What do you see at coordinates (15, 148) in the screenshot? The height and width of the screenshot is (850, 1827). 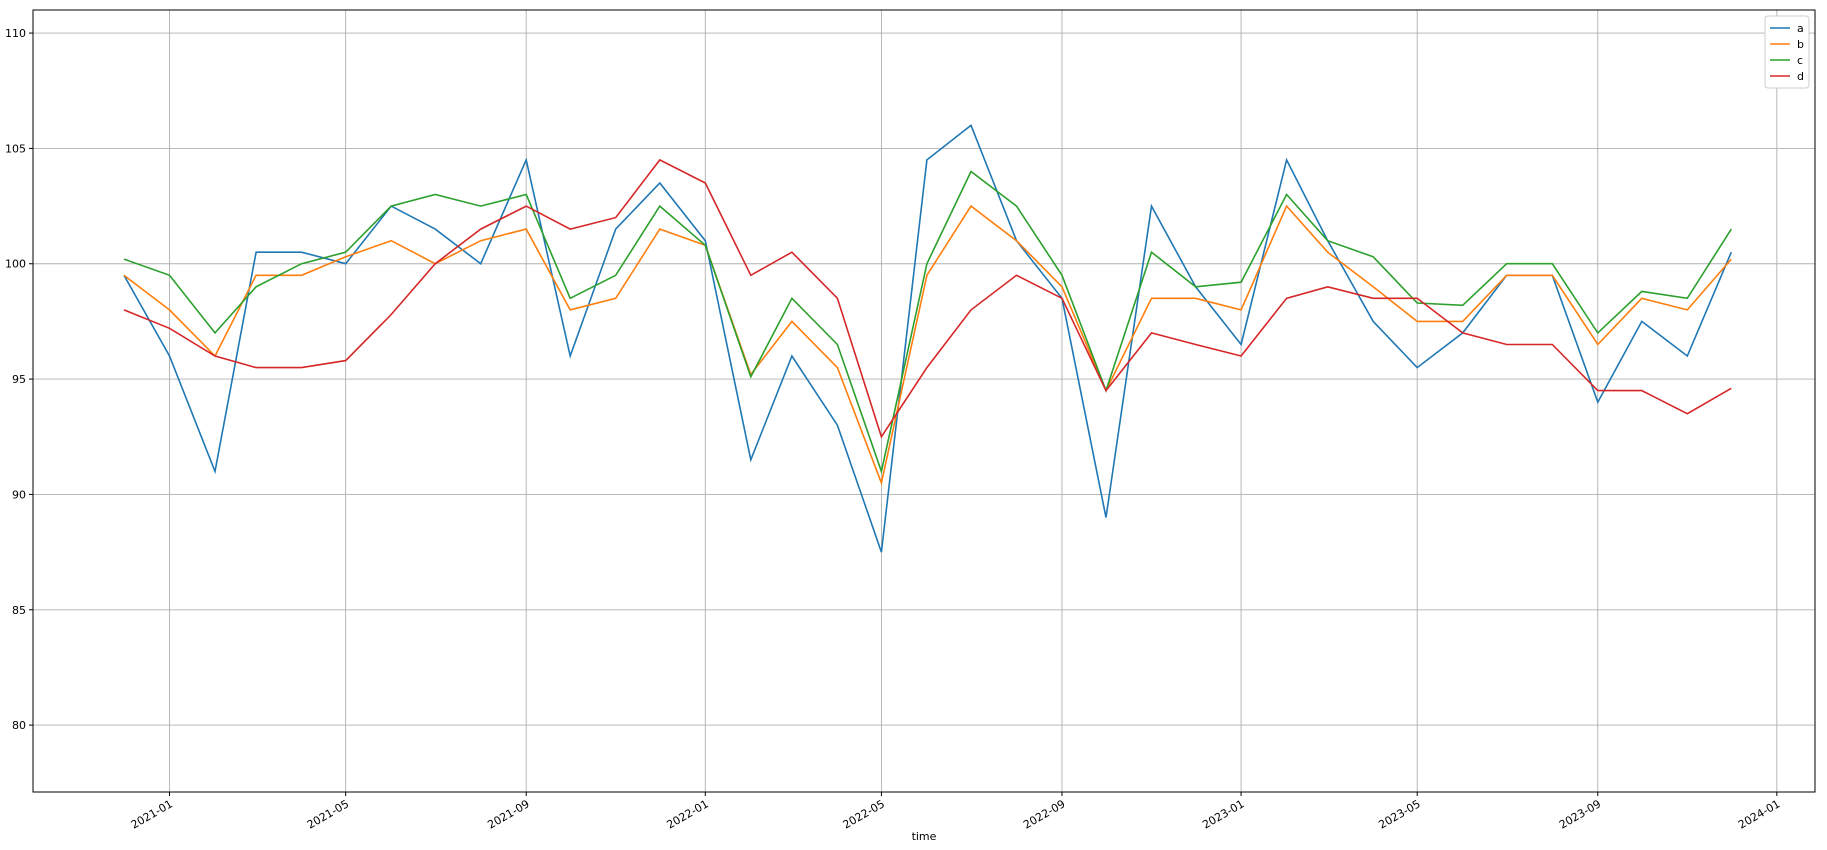 I see `y-tick-label: 105` at bounding box center [15, 148].